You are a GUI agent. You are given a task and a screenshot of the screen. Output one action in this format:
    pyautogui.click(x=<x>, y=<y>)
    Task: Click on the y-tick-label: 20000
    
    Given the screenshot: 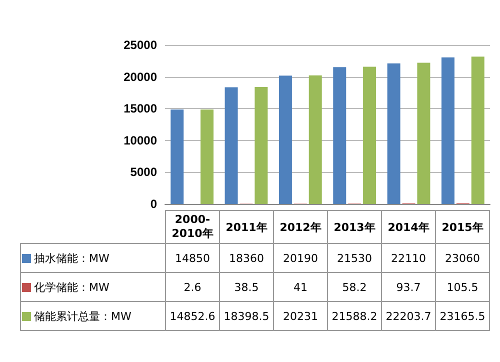 What is the action you would take?
    pyautogui.click(x=141, y=77)
    